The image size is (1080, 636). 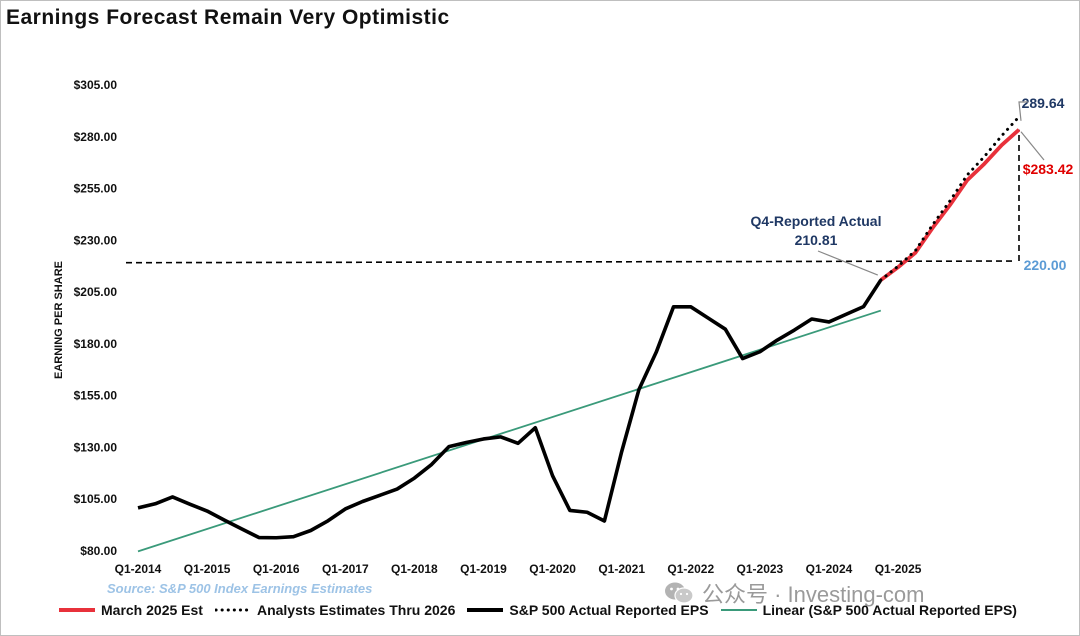 What do you see at coordinates (96, 499) in the screenshot?
I see `y-tick-label: $105.00` at bounding box center [96, 499].